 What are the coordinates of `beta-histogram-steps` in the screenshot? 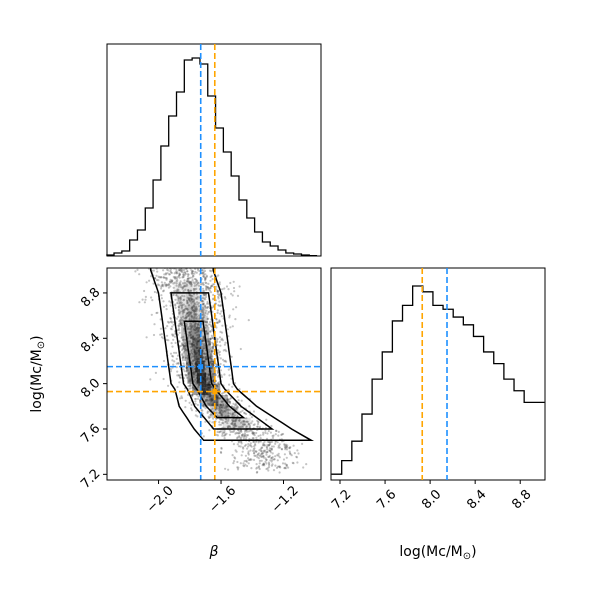 It's located at (212, 157).